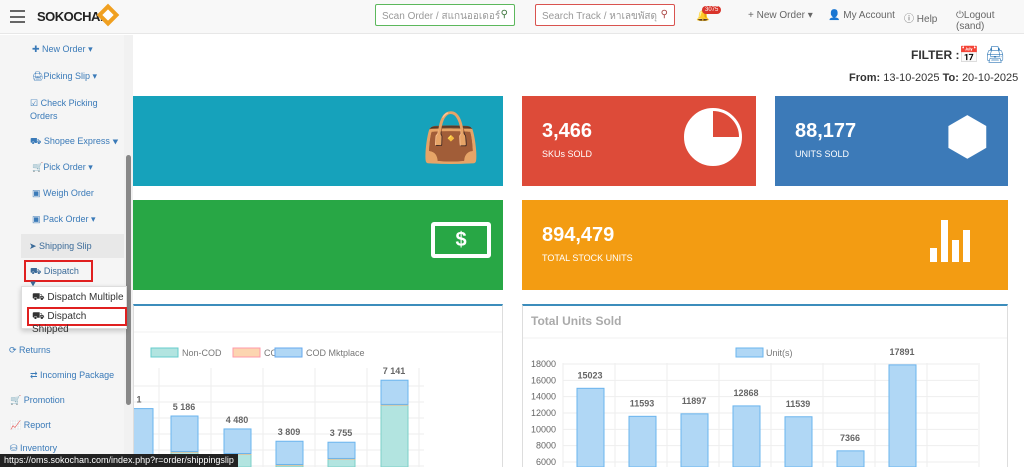 The height and width of the screenshot is (467, 1024). Describe the element at coordinates (546, 446) in the screenshot. I see `y-tick-label: 8000` at that location.